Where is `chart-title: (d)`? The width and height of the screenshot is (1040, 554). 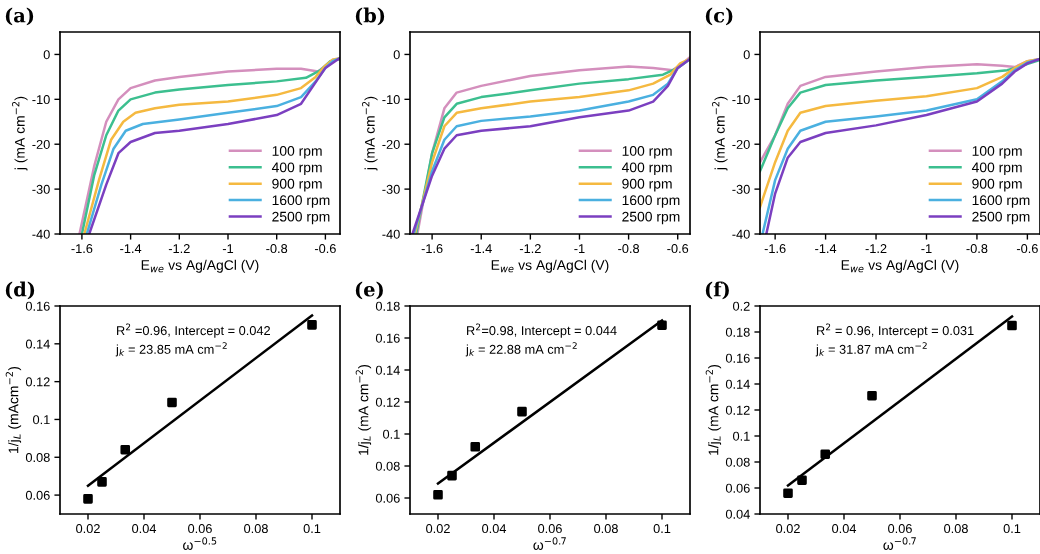 chart-title: (d) is located at coordinates (20, 290).